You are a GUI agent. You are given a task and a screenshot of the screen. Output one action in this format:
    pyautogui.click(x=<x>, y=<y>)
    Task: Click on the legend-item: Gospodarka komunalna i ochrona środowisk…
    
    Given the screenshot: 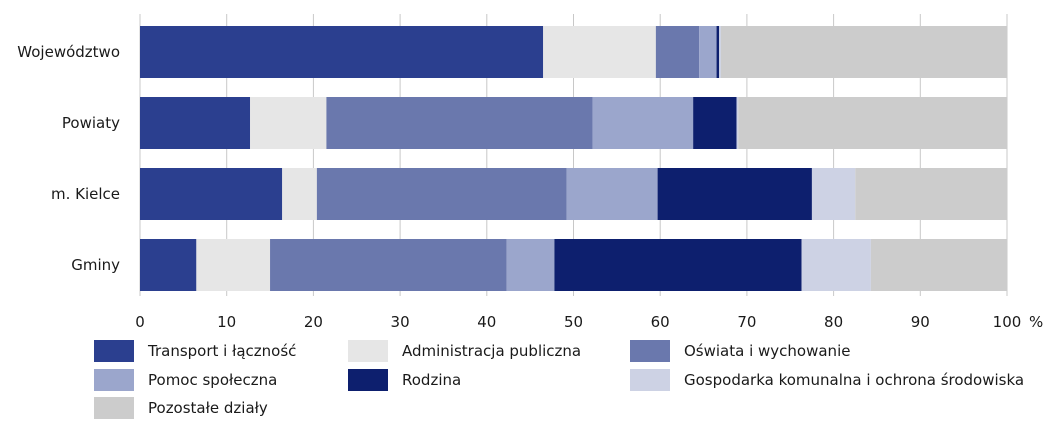 What is the action you would take?
    pyautogui.click(x=827, y=380)
    